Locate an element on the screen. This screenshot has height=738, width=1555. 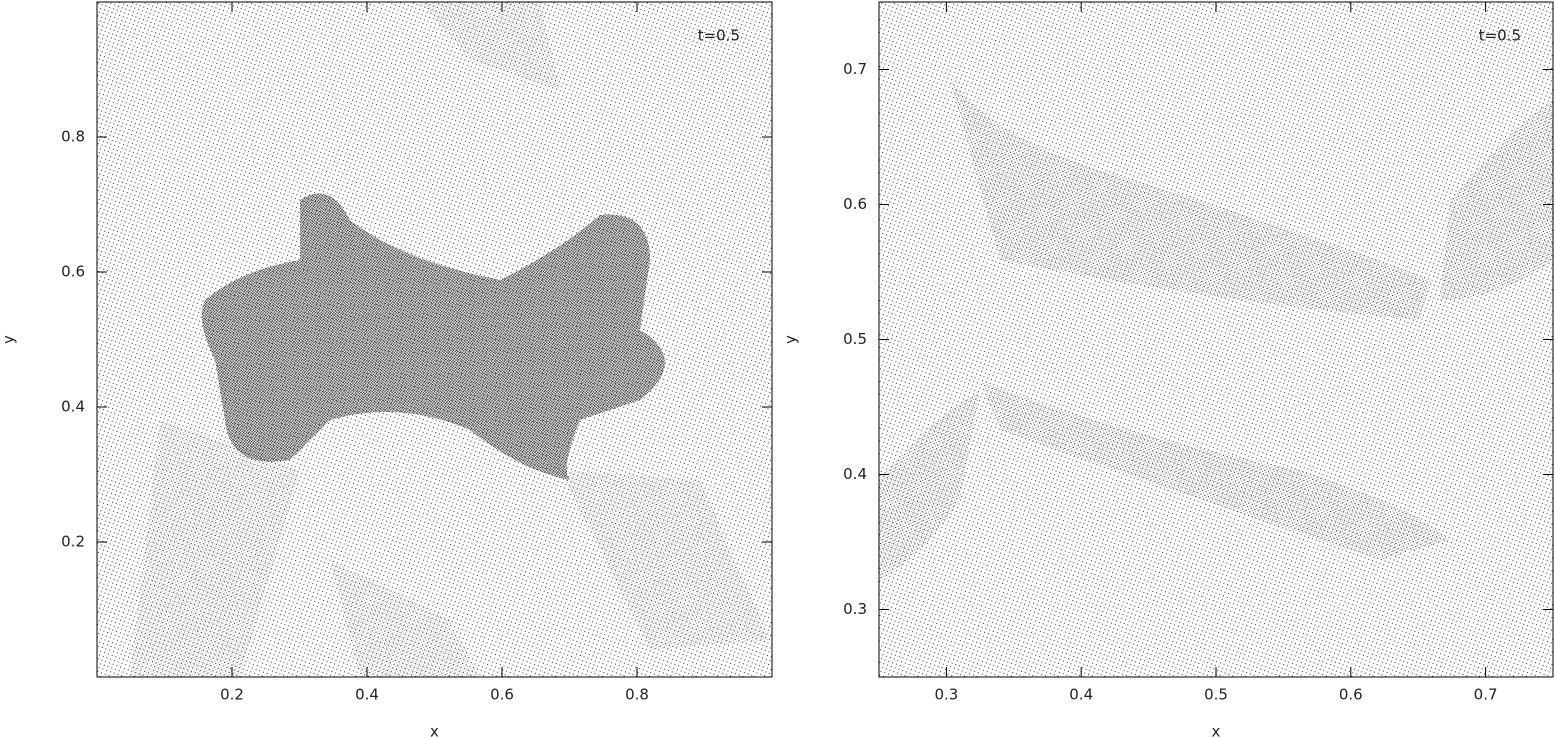
x-tick-label: 0.5 is located at coordinates (1216, 695).